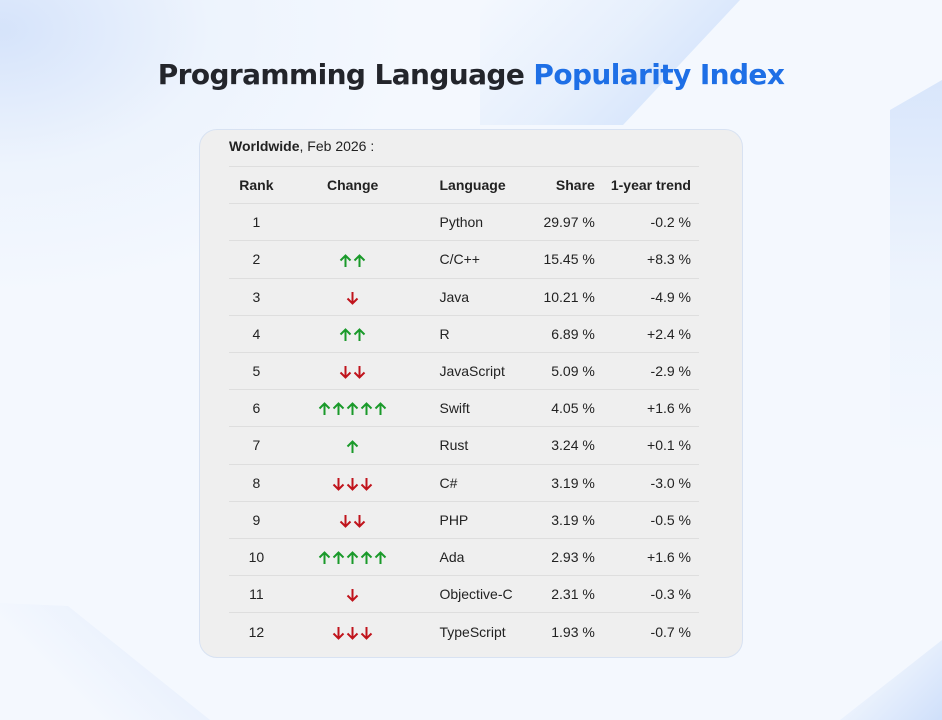 The height and width of the screenshot is (720, 942). I want to click on cell-trend: -0.2 %, so click(650, 222).